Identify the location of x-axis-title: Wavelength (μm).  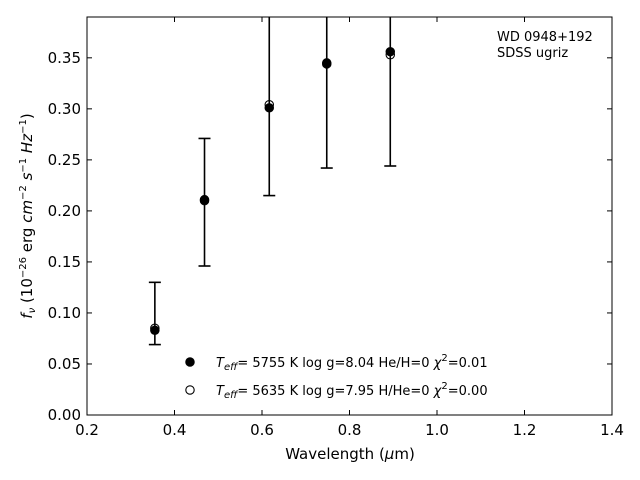
(350, 454).